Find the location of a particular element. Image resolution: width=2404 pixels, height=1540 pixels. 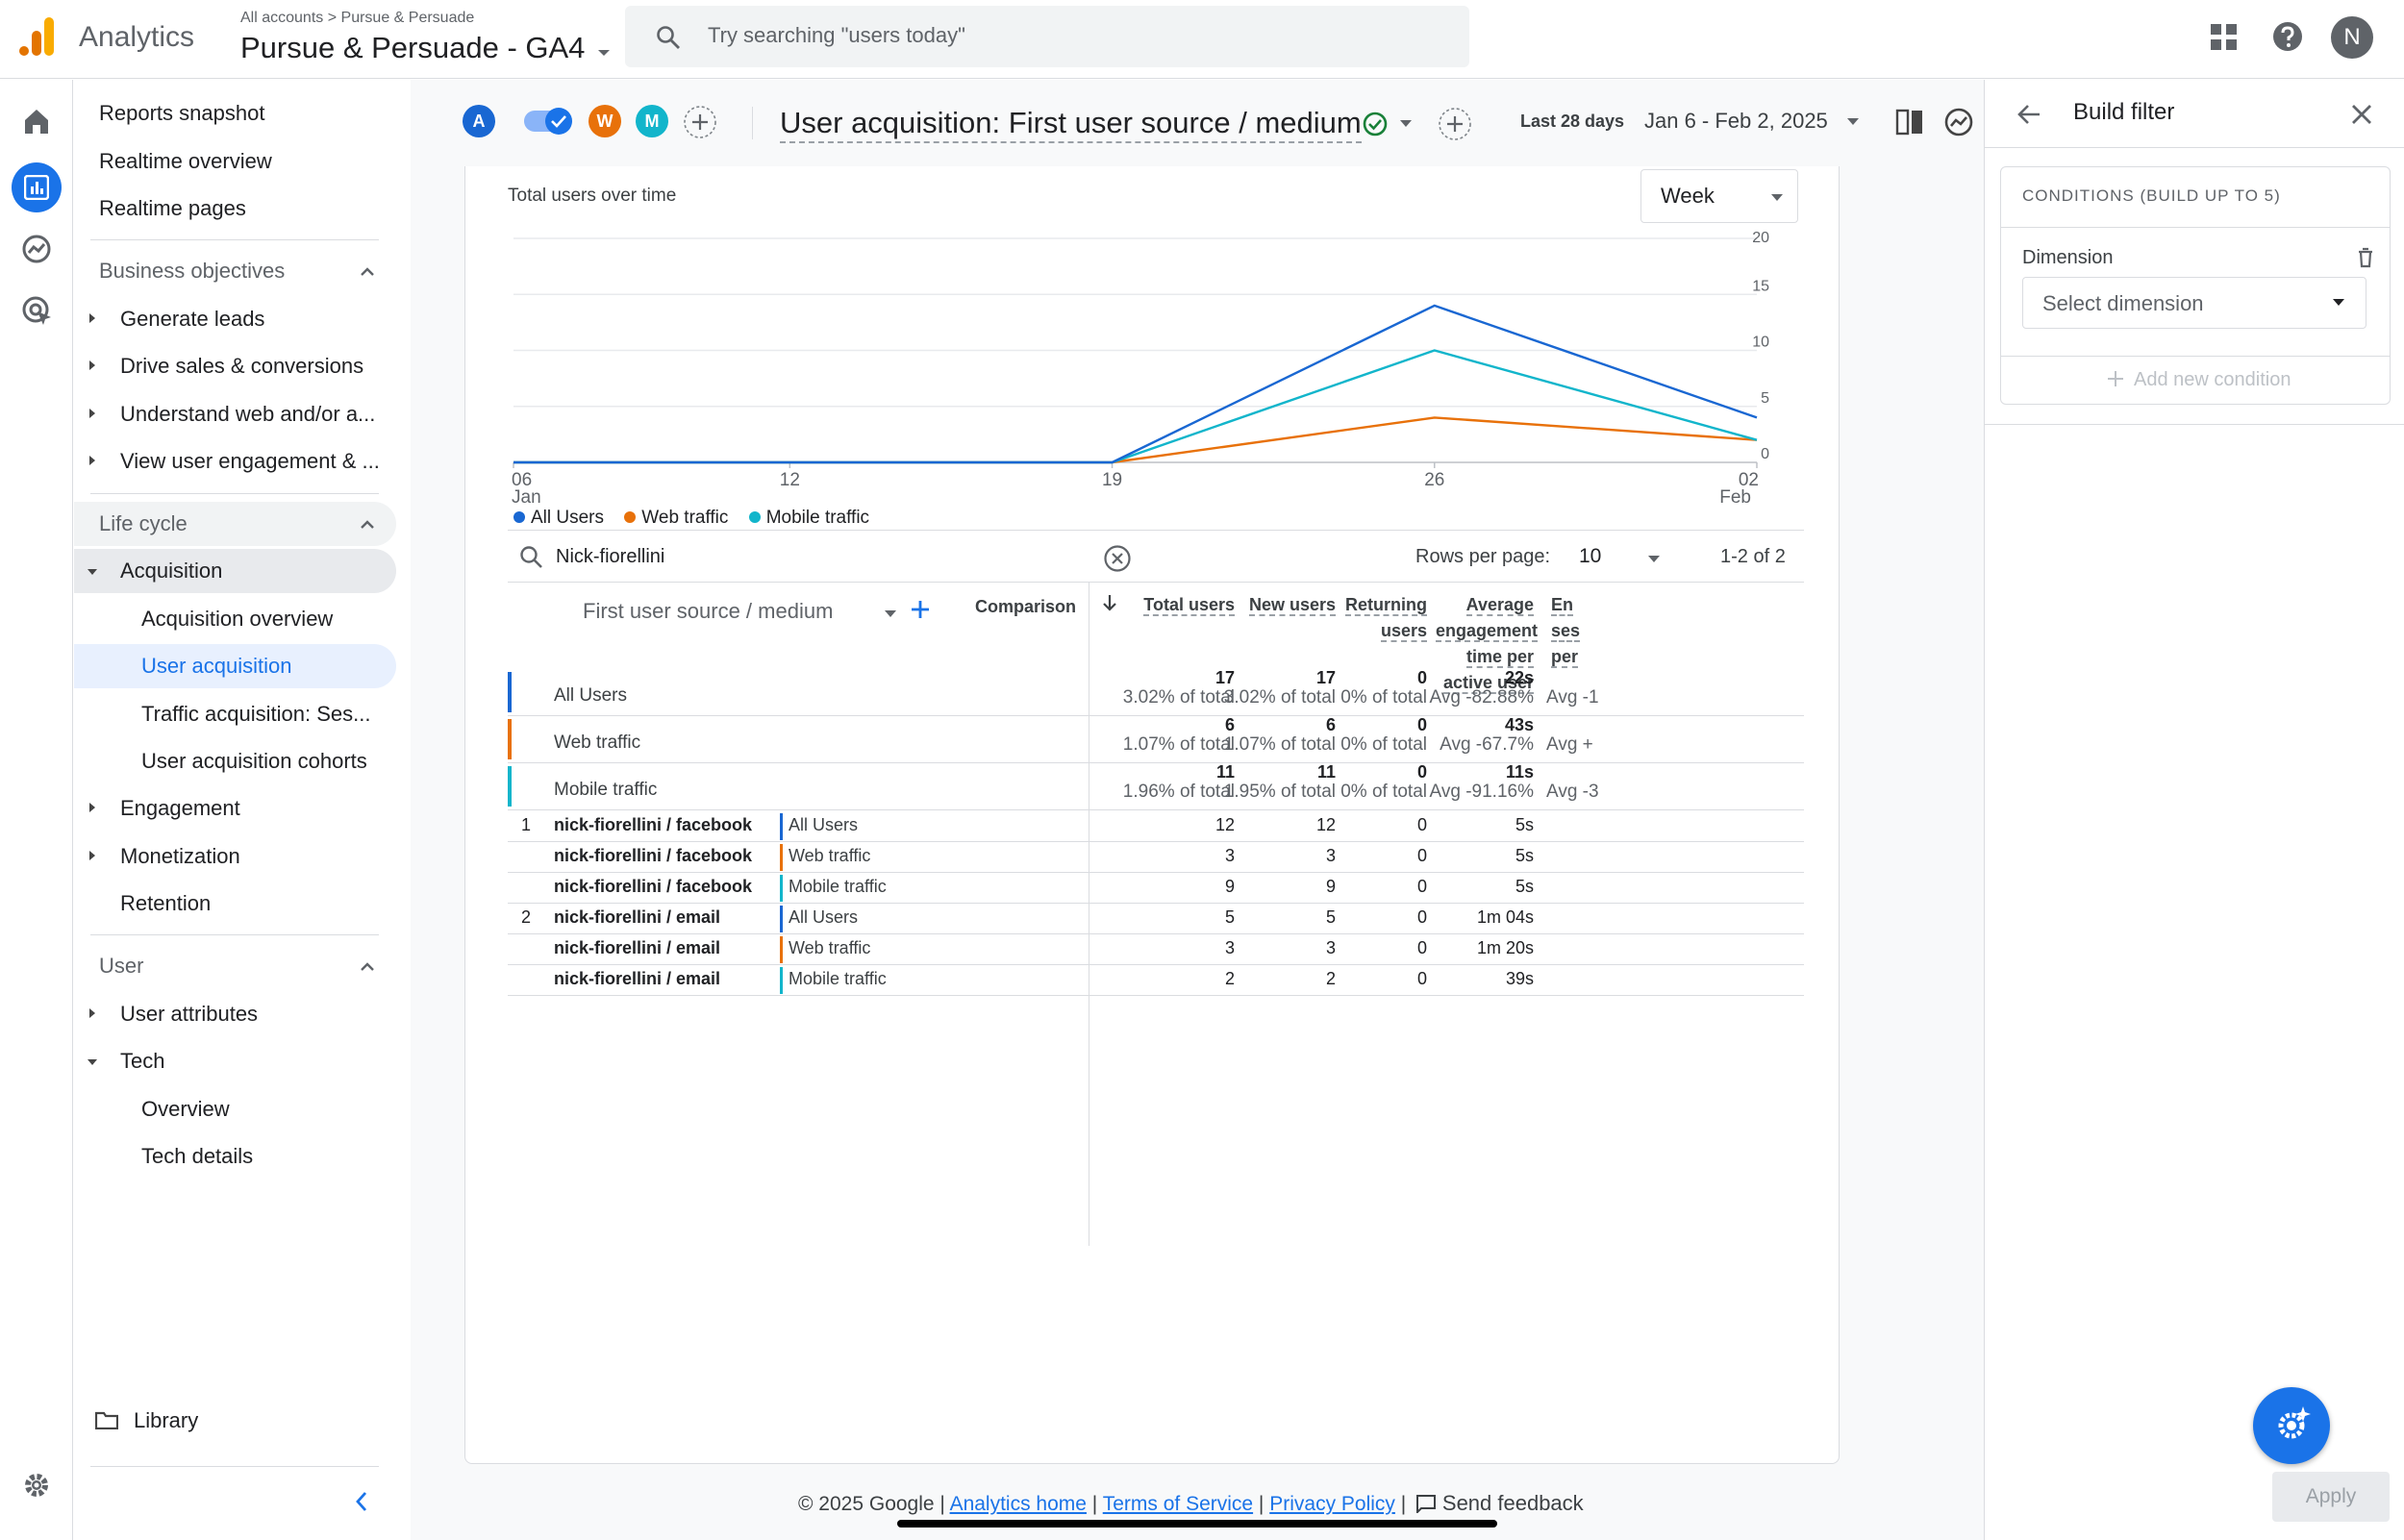

account-avatar: N is located at coordinates (2352, 37).